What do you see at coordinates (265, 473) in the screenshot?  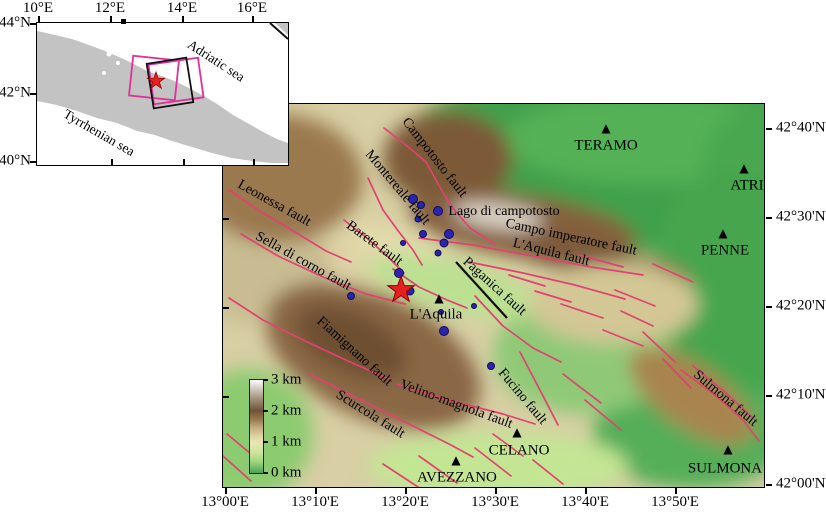 I see `scalebar-tick` at bounding box center [265, 473].